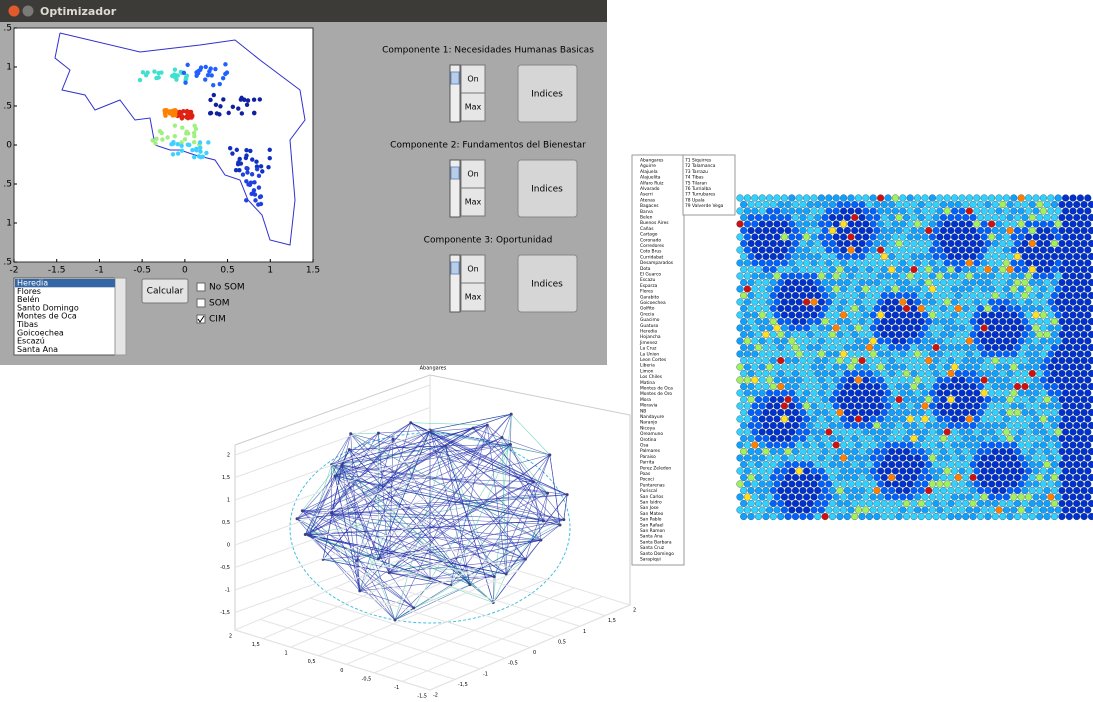 This screenshot has height=702, width=1093. Describe the element at coordinates (37, 349) in the screenshot. I see `list-item: Santa Ana` at that location.